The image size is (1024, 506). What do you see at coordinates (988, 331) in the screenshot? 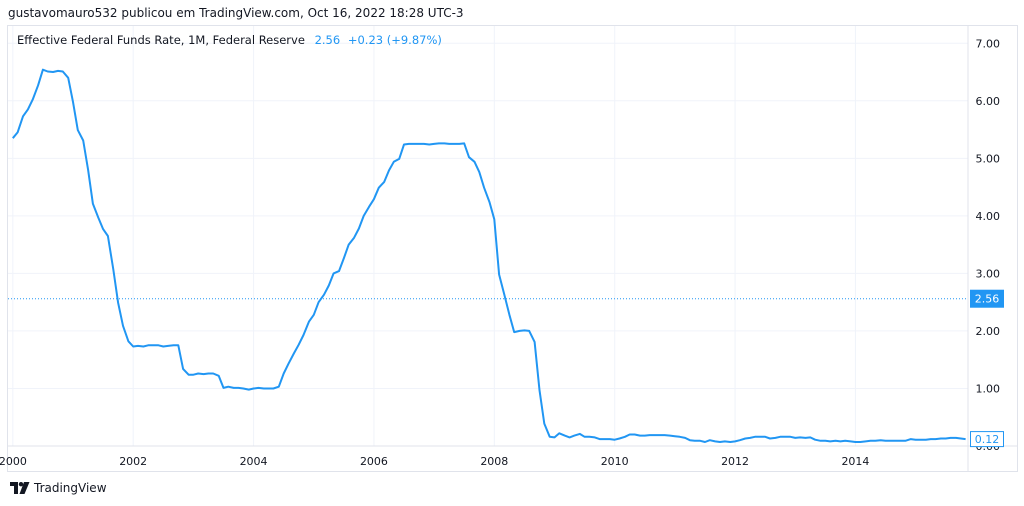
I see `y-tick-label: 2.00` at bounding box center [988, 331].